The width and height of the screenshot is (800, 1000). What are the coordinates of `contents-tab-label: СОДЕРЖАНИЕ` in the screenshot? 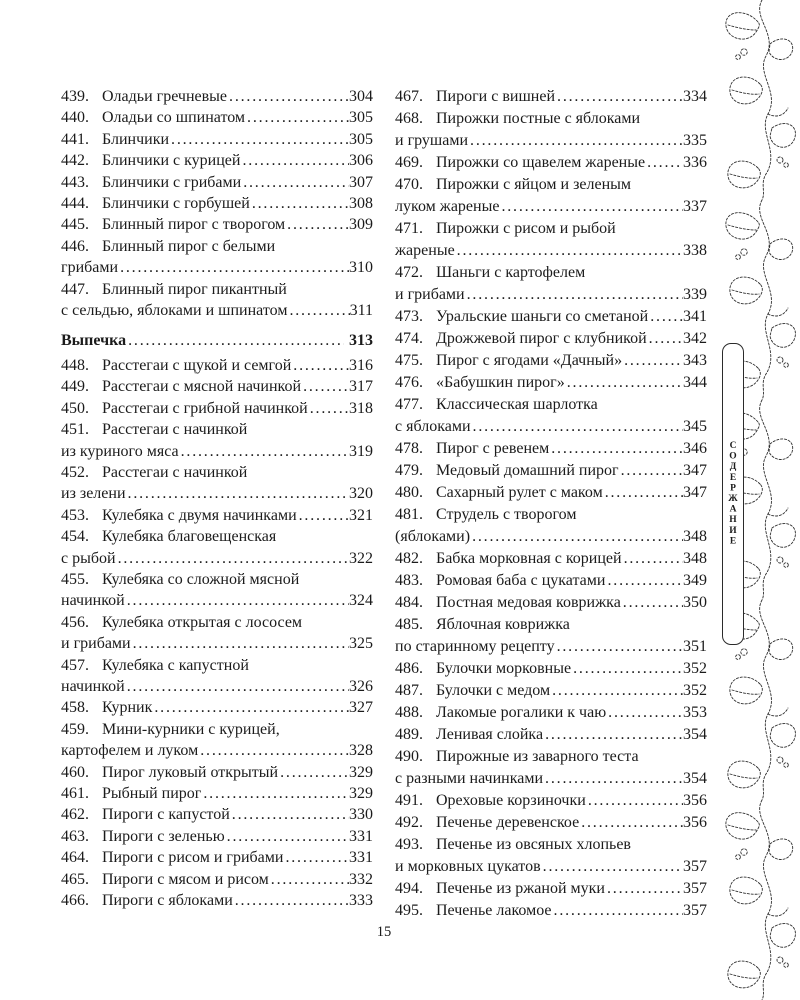 It's located at (733, 494).